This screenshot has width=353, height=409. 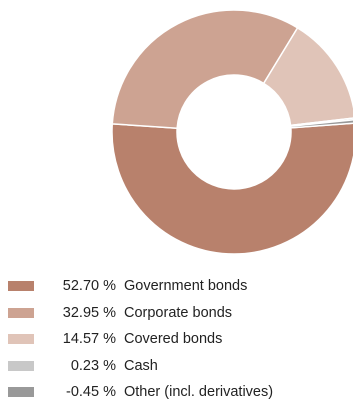 I want to click on legend-item-cash: 0.23 % Cash, so click(x=180, y=369).